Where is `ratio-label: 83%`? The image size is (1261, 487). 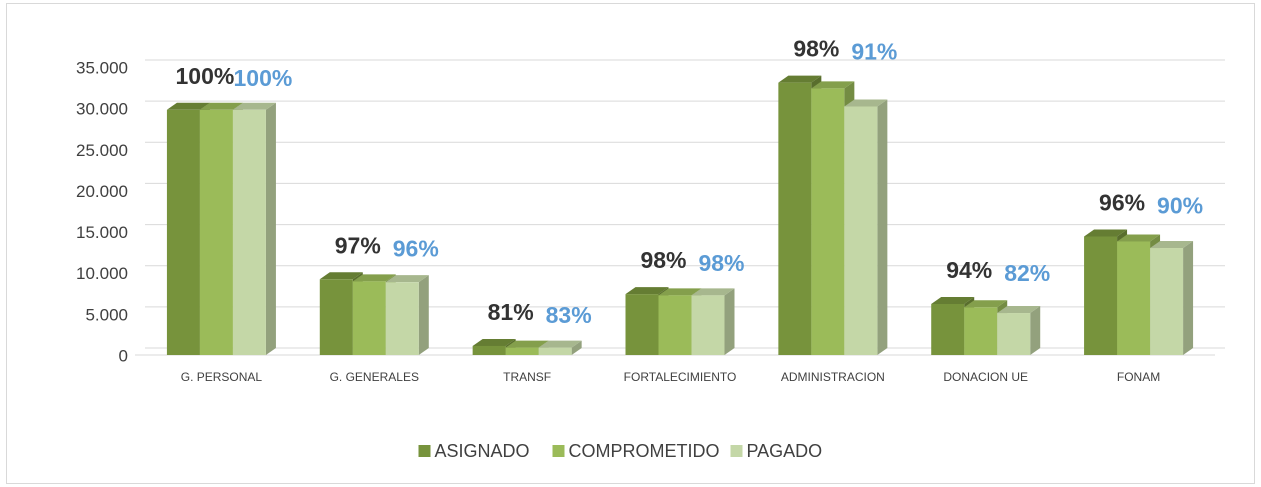
ratio-label: 83% is located at coordinates (569, 315).